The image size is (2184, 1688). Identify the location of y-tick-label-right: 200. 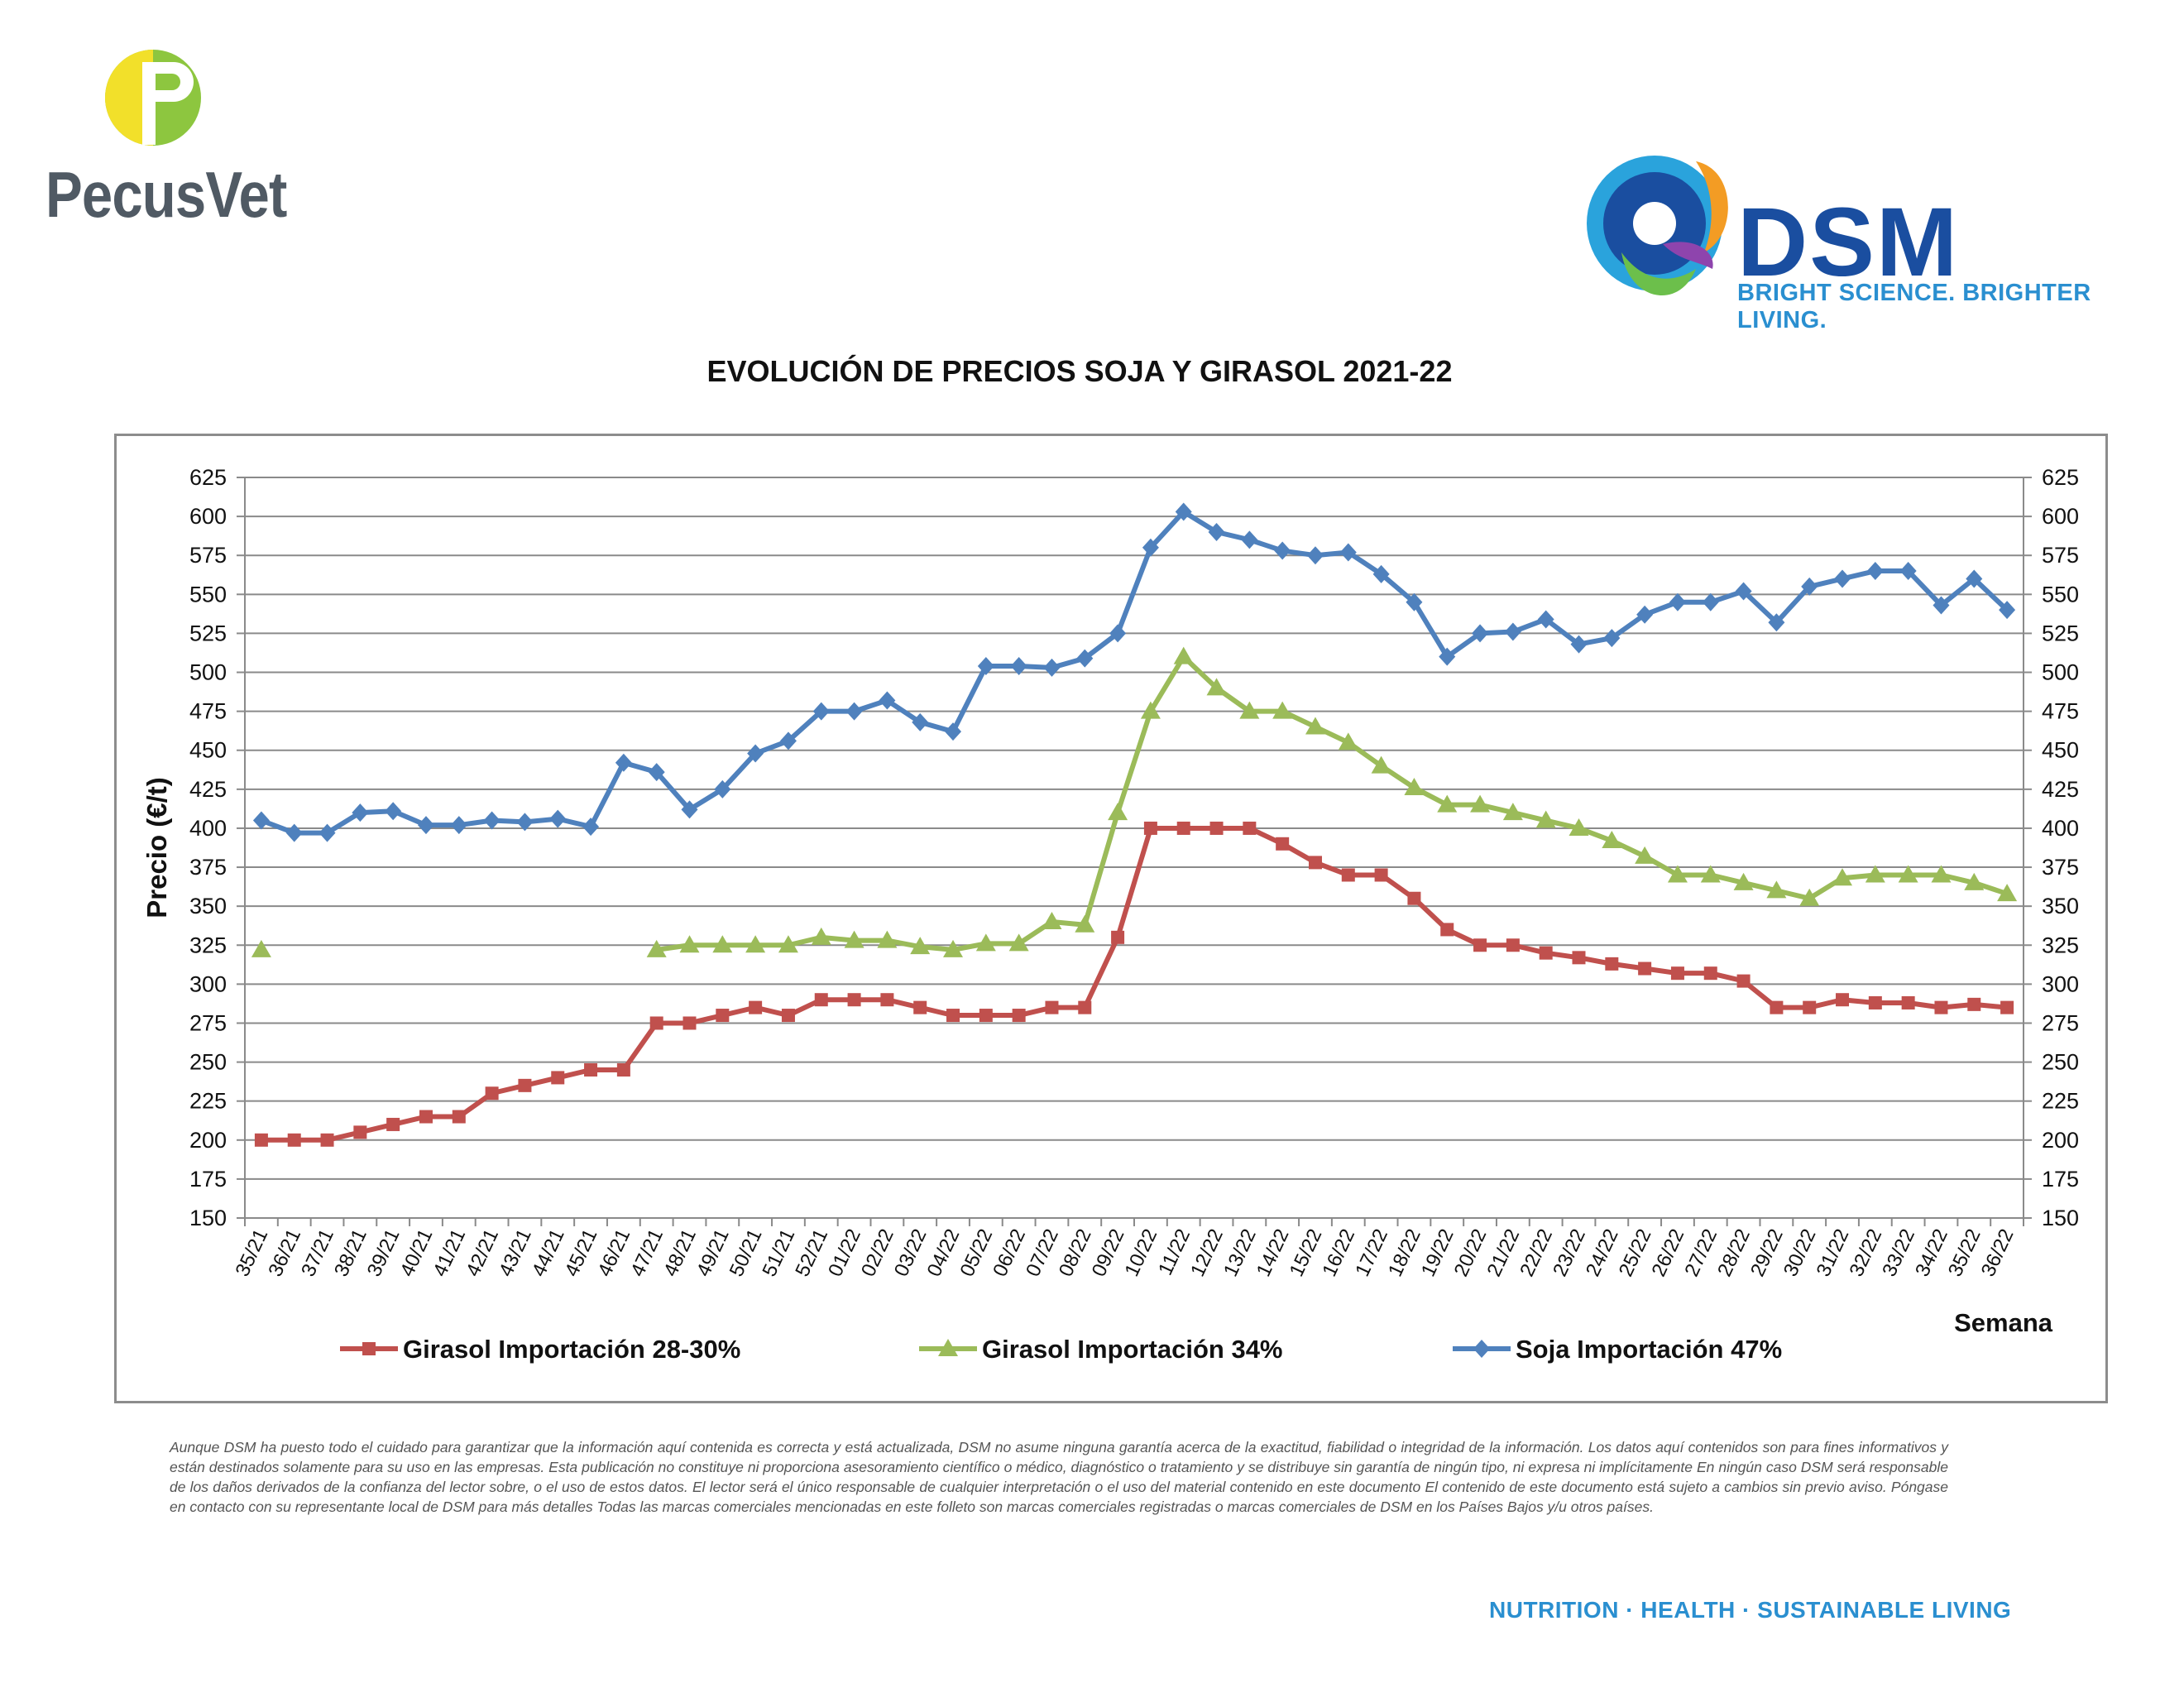
(2060, 1140).